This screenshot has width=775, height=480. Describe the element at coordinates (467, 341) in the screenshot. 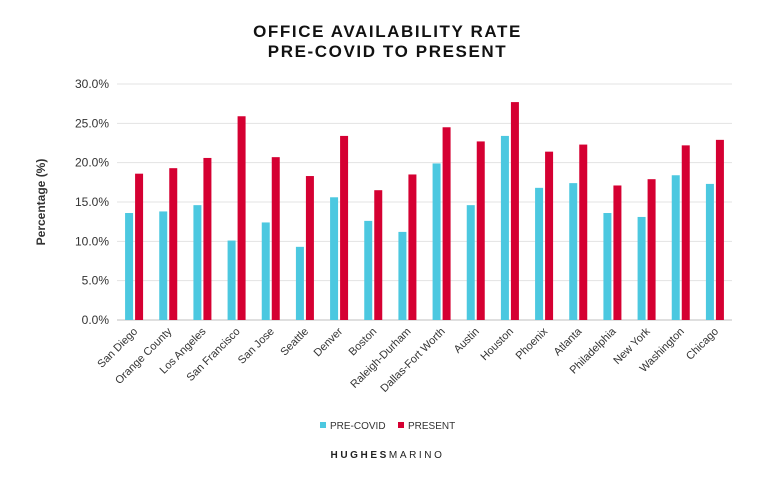

I see `x-tick-label: Austin` at that location.